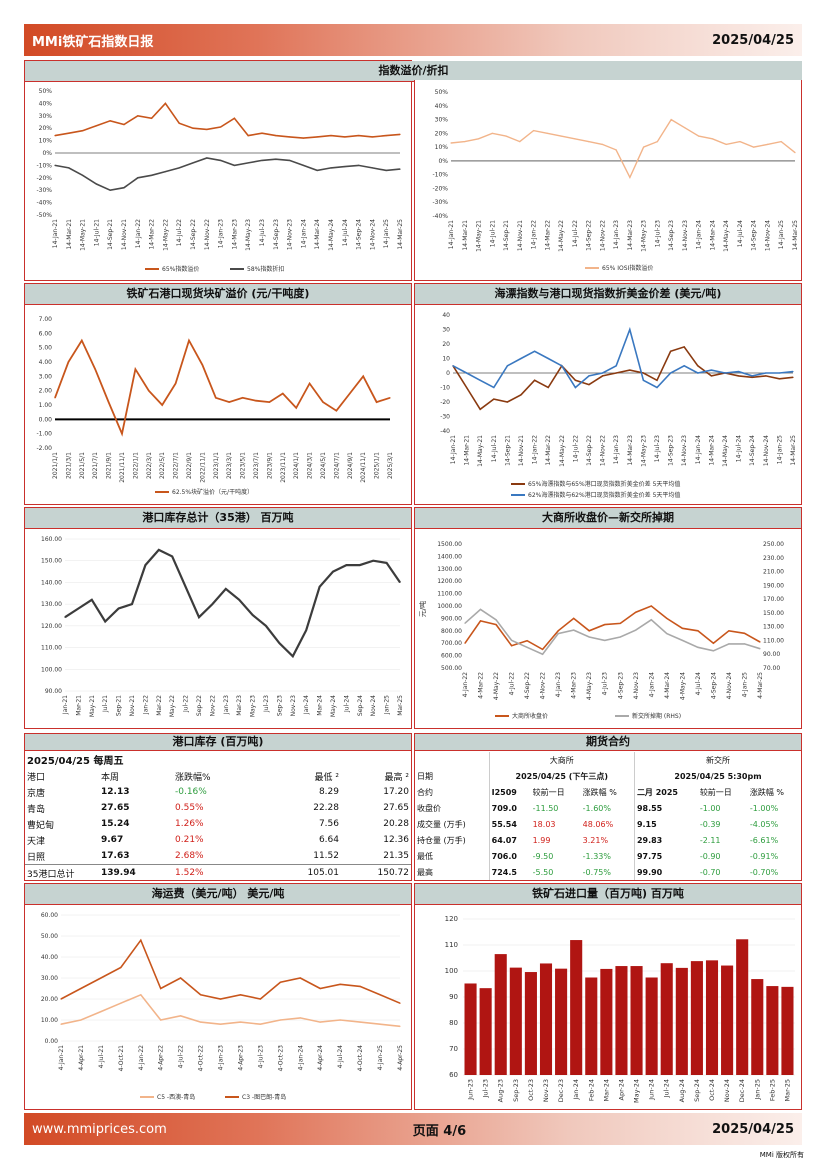  Describe the element at coordinates (742, 1090) in the screenshot. I see `x-tick-label: Dec-24` at that location.